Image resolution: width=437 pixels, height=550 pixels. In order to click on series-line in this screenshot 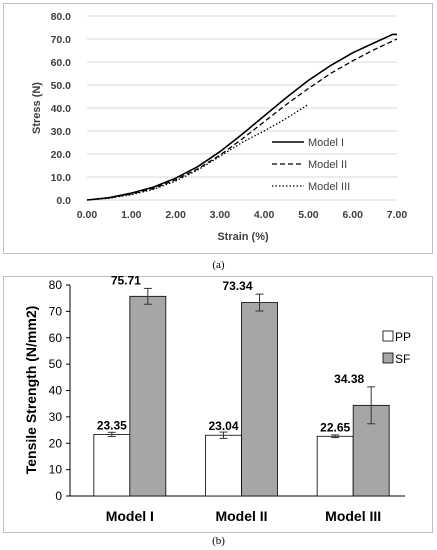, I will do `click(197, 152)`.